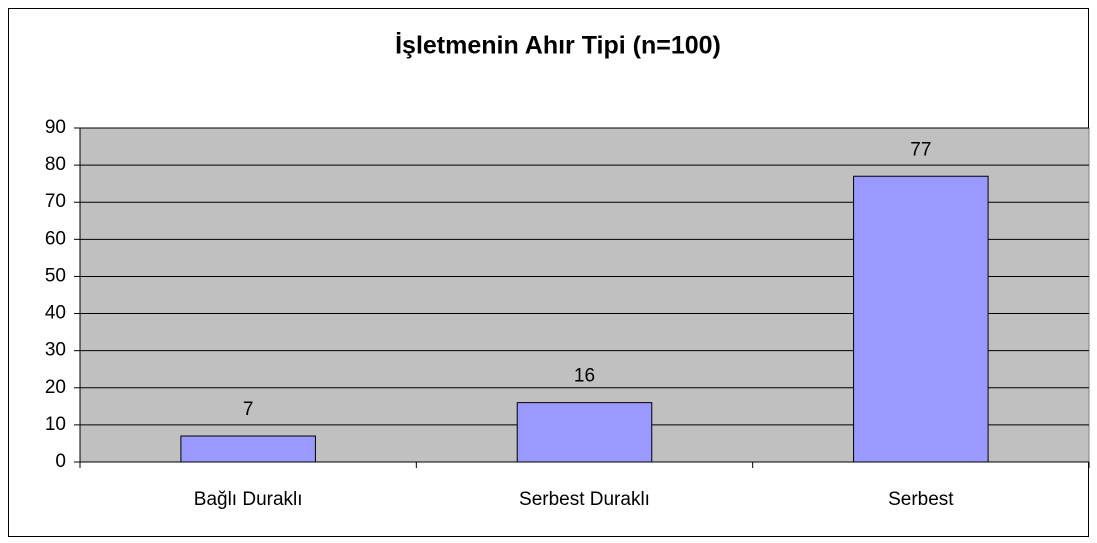  What do you see at coordinates (55, 201) in the screenshot?
I see `y-tick-label: 70` at bounding box center [55, 201].